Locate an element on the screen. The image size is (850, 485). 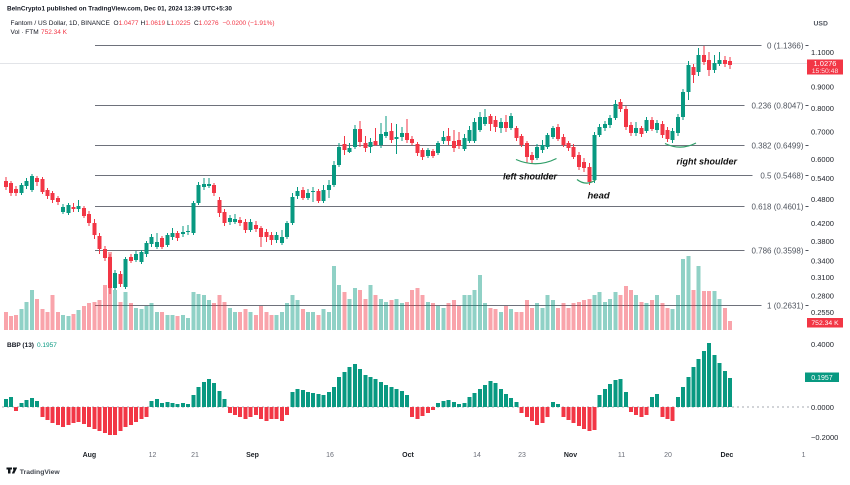
svg-text: 14 is located at coordinates (477, 455).